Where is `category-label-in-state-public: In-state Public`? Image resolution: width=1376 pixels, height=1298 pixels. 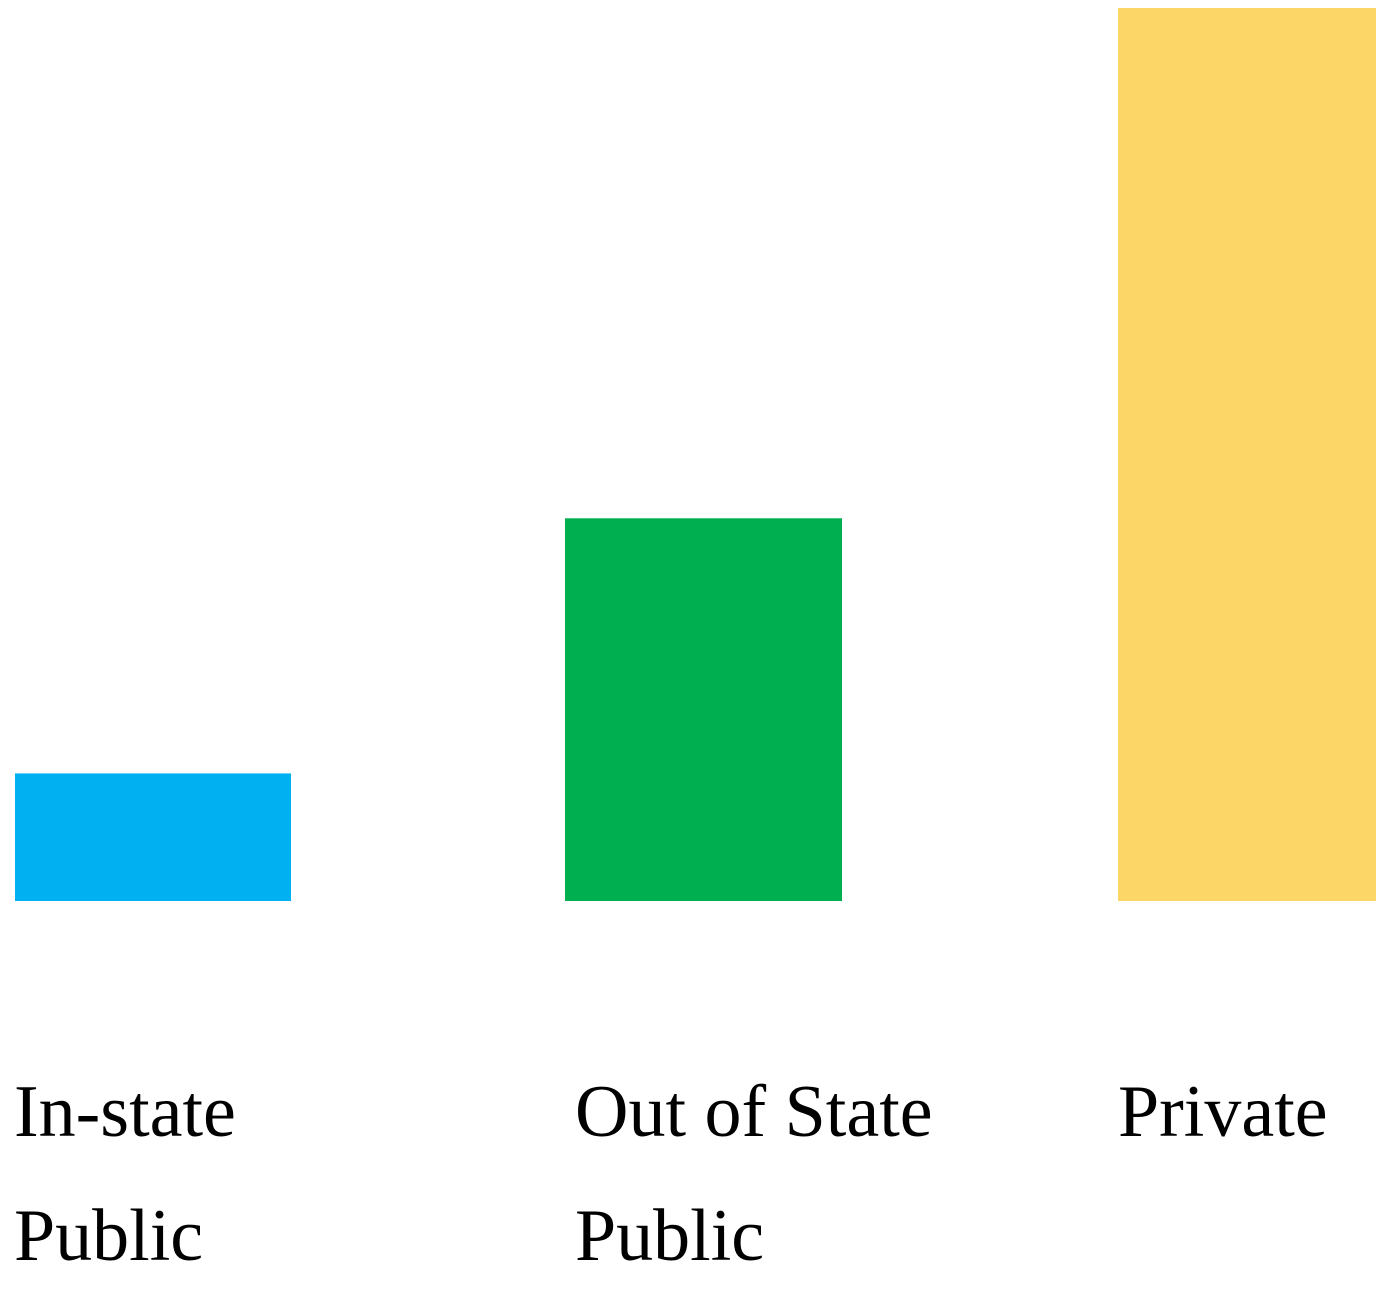 category-label-in-state-public: In-state Public is located at coordinates (125, 1174).